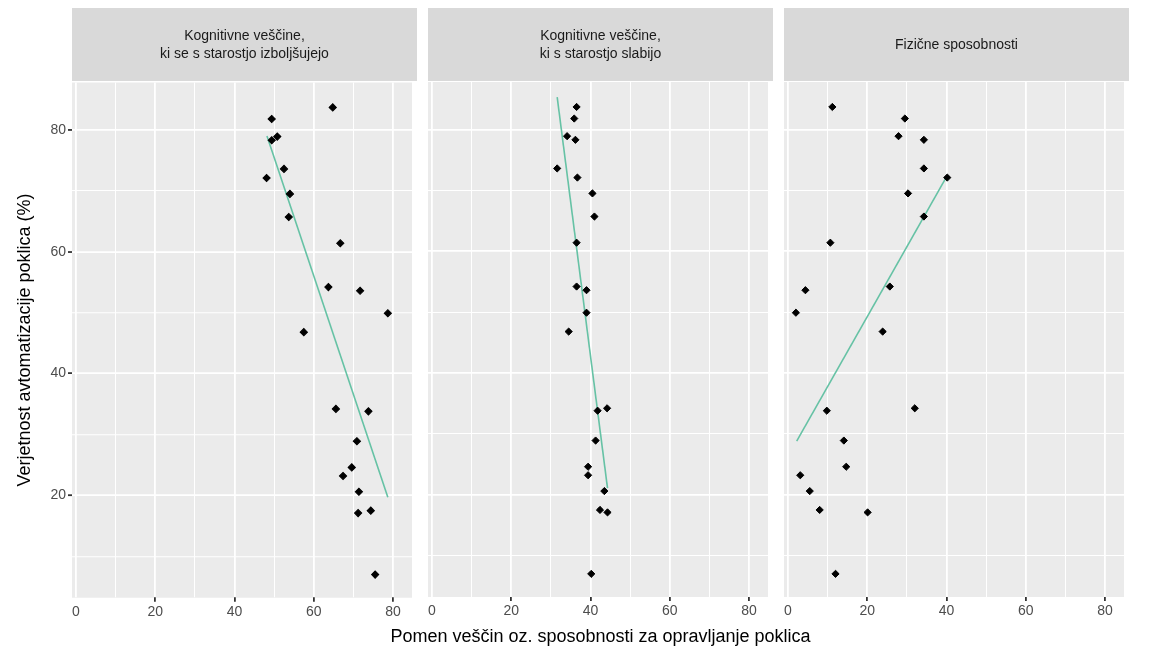  Describe the element at coordinates (58, 493) in the screenshot. I see `y-tick-label: 20` at that location.